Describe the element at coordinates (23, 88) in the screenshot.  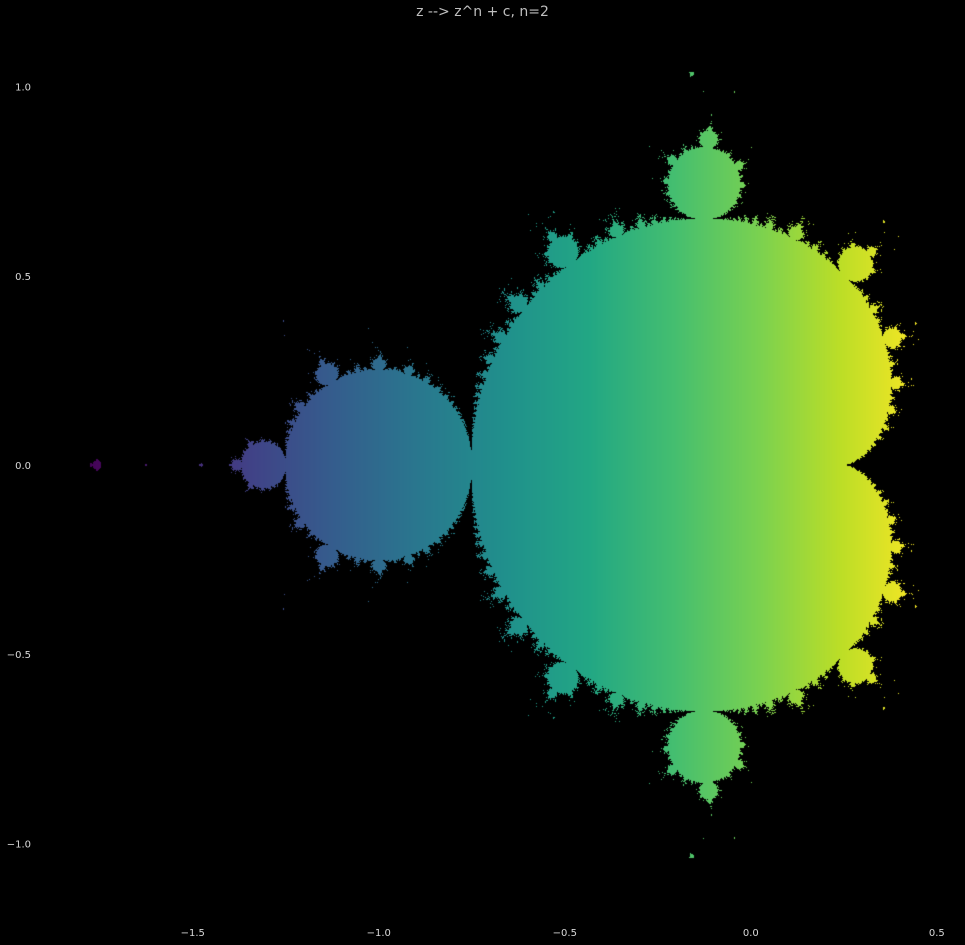
I see `y-tick-label: 1.0` at that location.